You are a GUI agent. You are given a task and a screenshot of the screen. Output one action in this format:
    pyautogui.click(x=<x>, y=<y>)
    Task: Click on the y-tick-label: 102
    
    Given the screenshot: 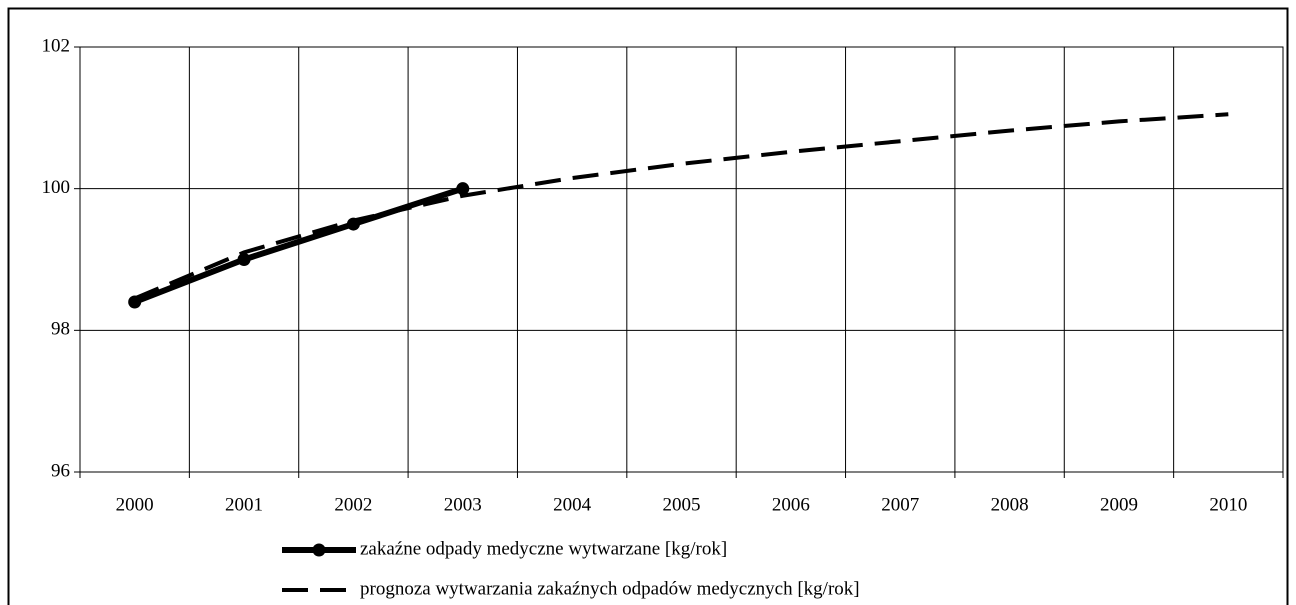 What is the action you would take?
    pyautogui.click(x=56, y=45)
    